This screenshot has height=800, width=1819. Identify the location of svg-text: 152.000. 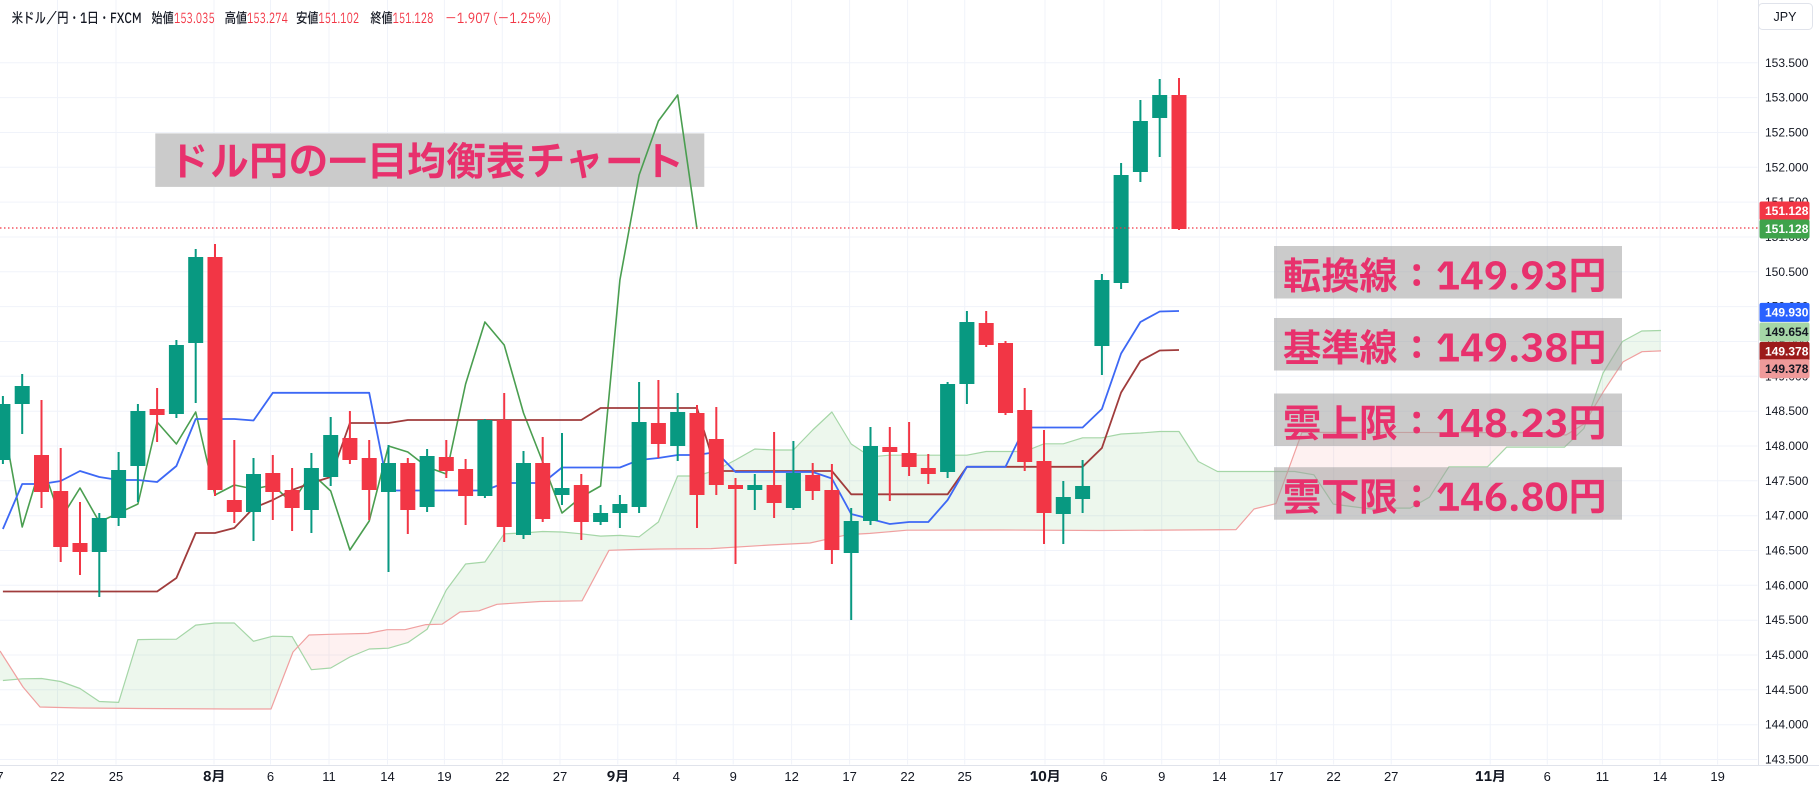
(1787, 167).